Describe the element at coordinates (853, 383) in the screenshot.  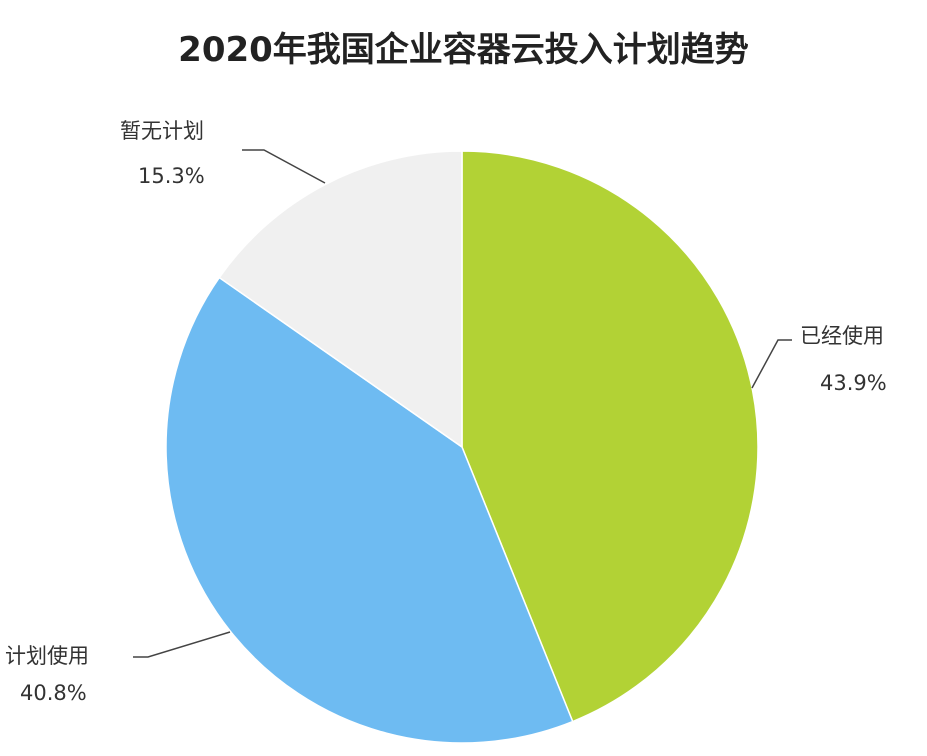
I see `data-label: 43.9%` at that location.